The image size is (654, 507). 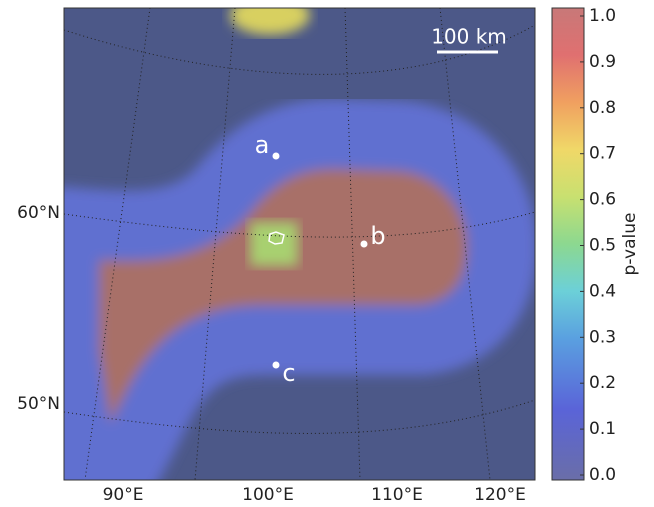 What do you see at coordinates (38, 213) in the screenshot?
I see `y-label: 60°N` at bounding box center [38, 213].